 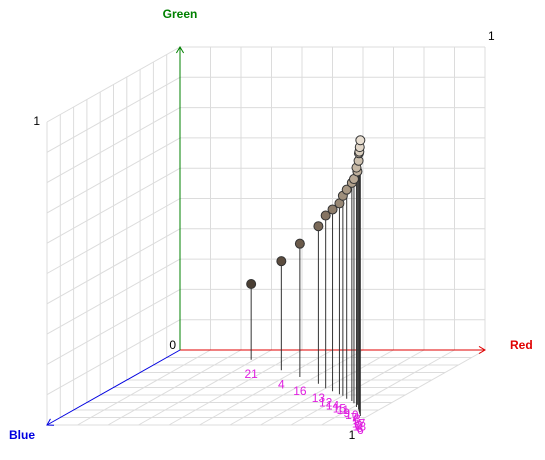 I want to click on point-label: 3, so click(x=357, y=419).